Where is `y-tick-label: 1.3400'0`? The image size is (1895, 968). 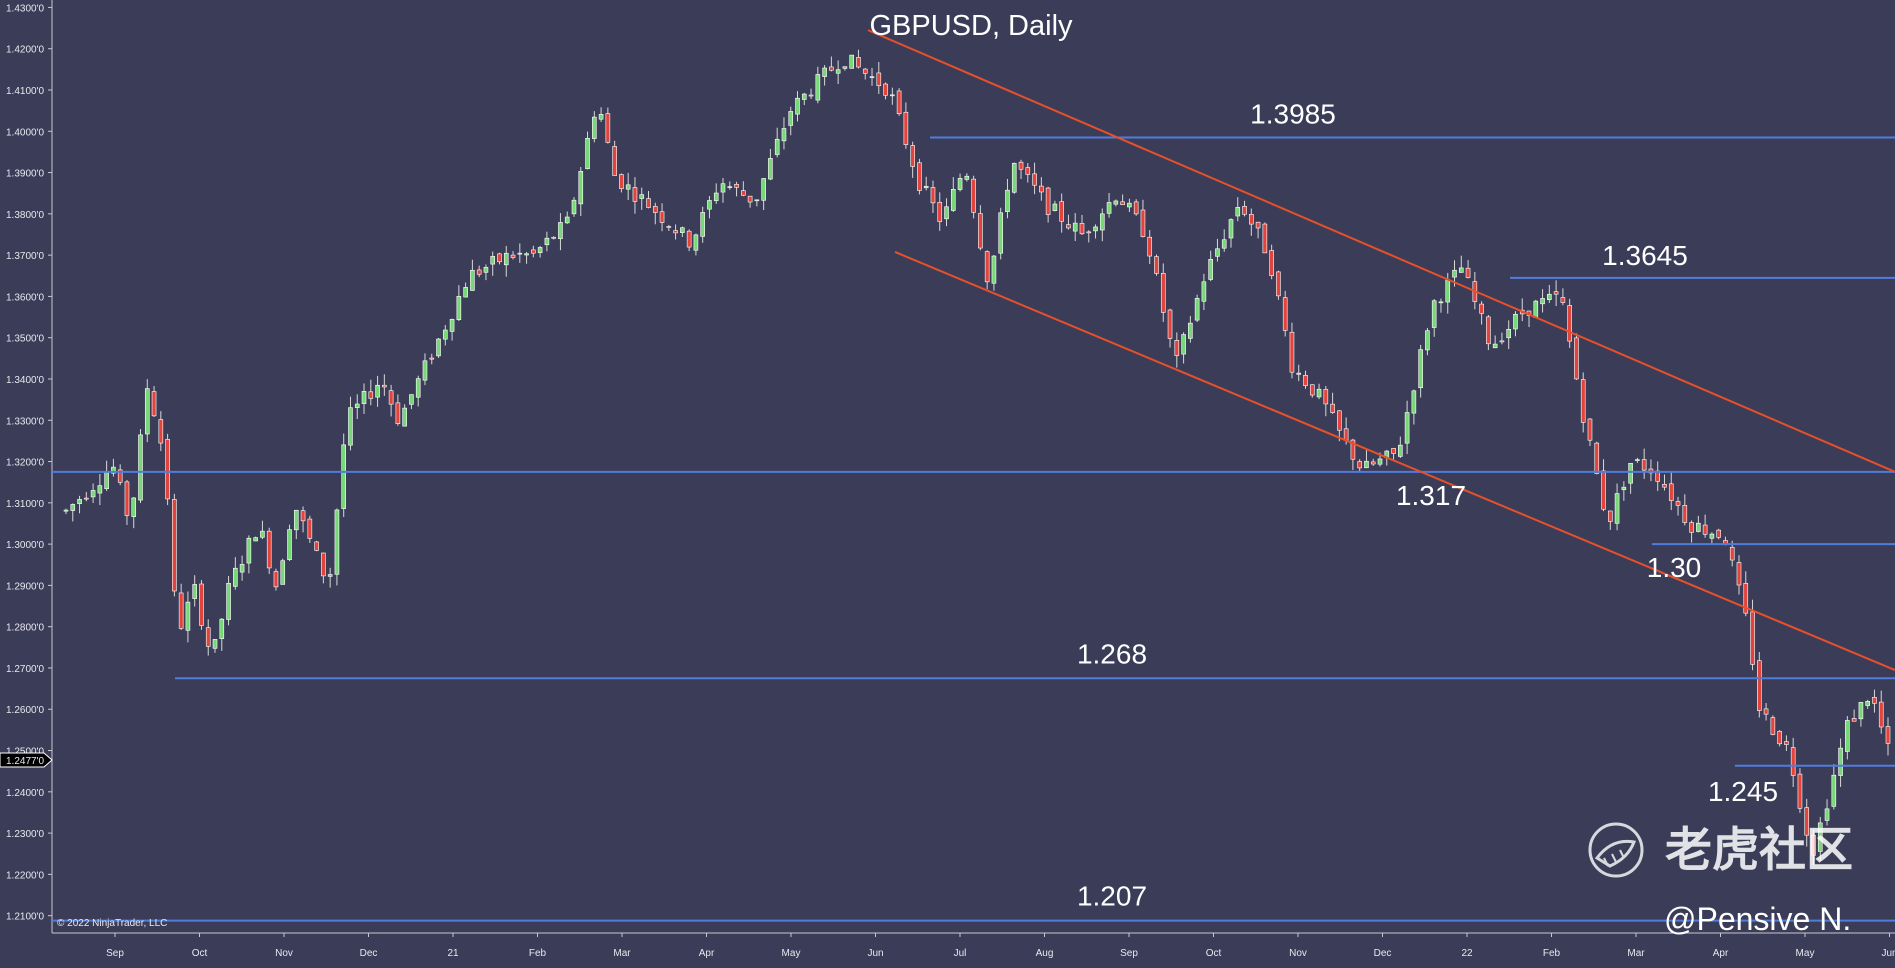 y-tick-label: 1.3400'0 is located at coordinates (25, 380).